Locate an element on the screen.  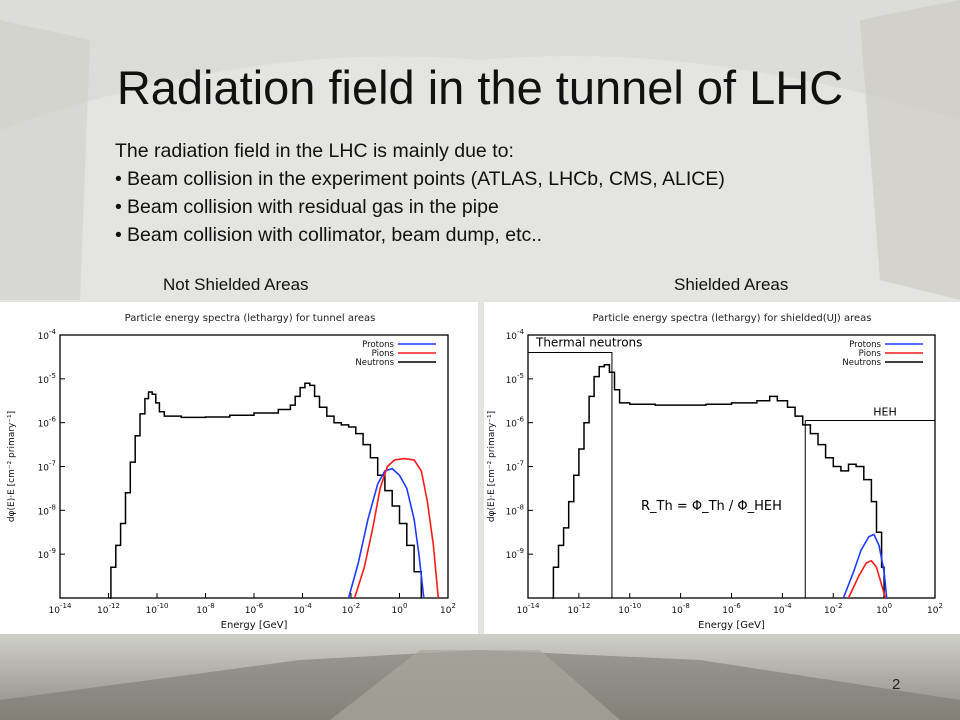
annotation-thermal: Thermal neutrons is located at coordinates (588, 343).